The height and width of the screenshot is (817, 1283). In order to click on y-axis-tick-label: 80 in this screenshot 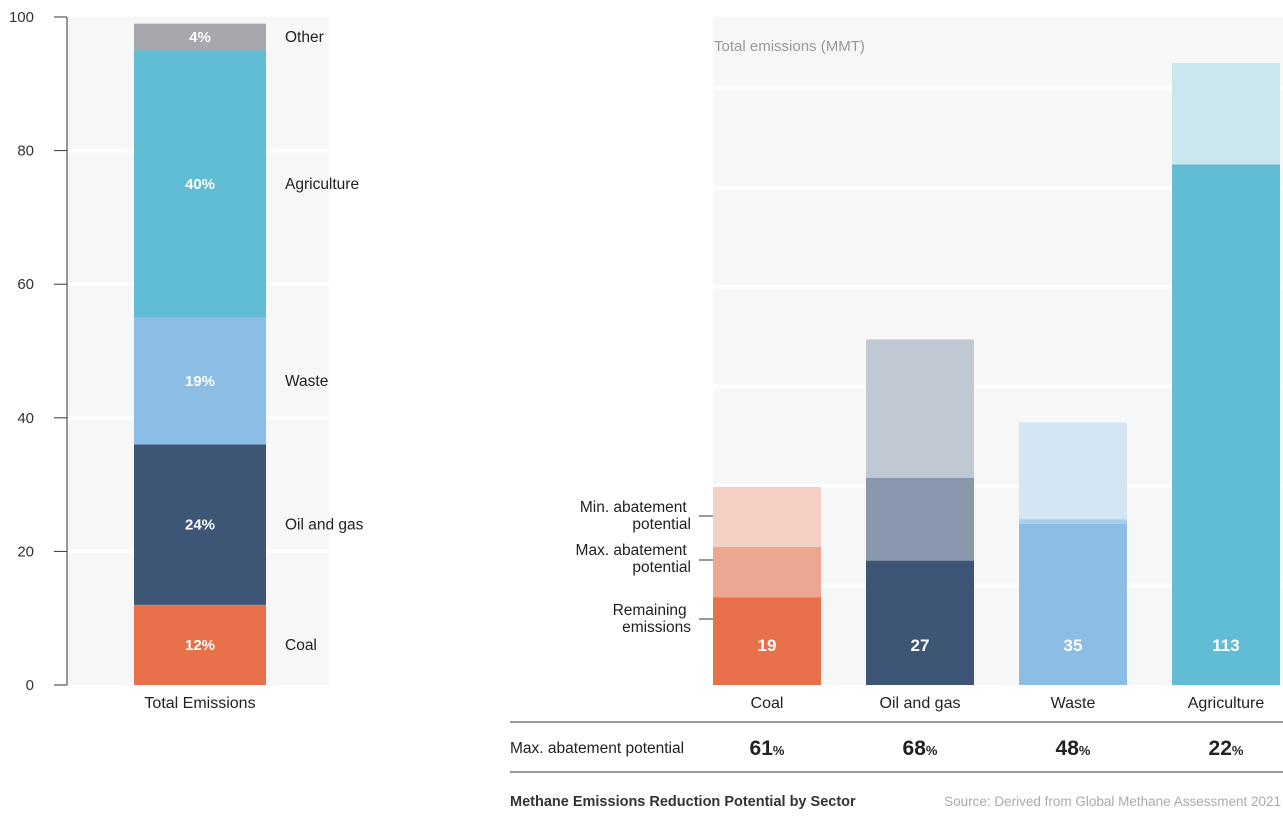, I will do `click(25, 151)`.